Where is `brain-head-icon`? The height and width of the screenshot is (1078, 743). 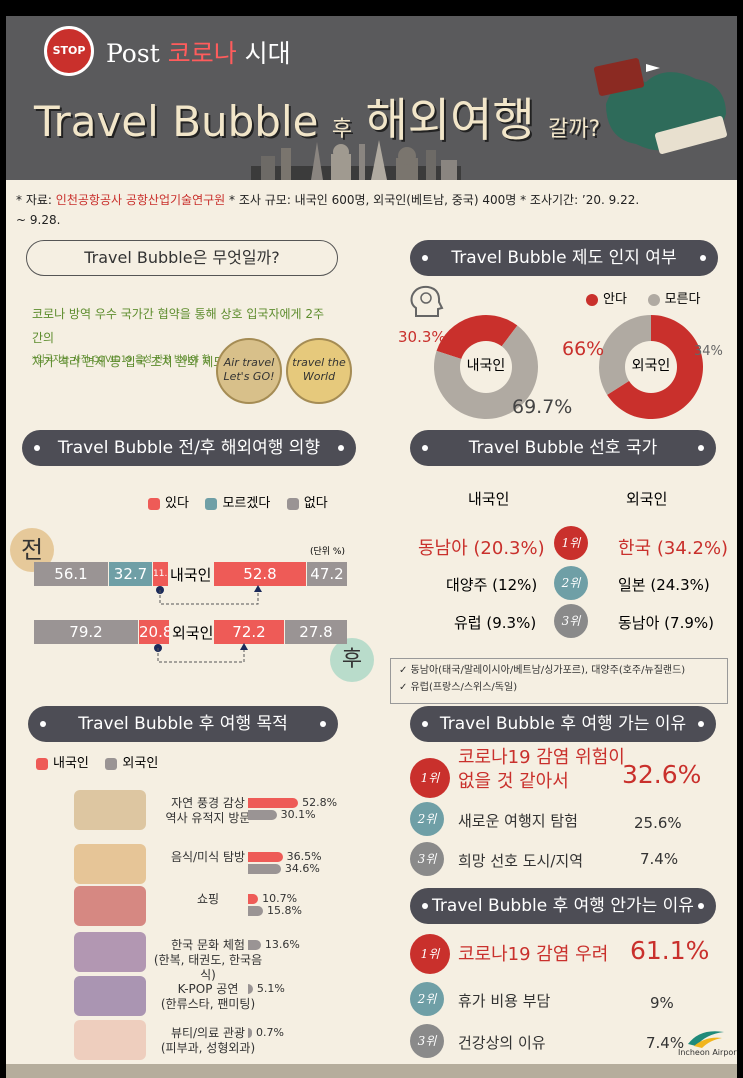
brain-head-icon is located at coordinates (427, 301).